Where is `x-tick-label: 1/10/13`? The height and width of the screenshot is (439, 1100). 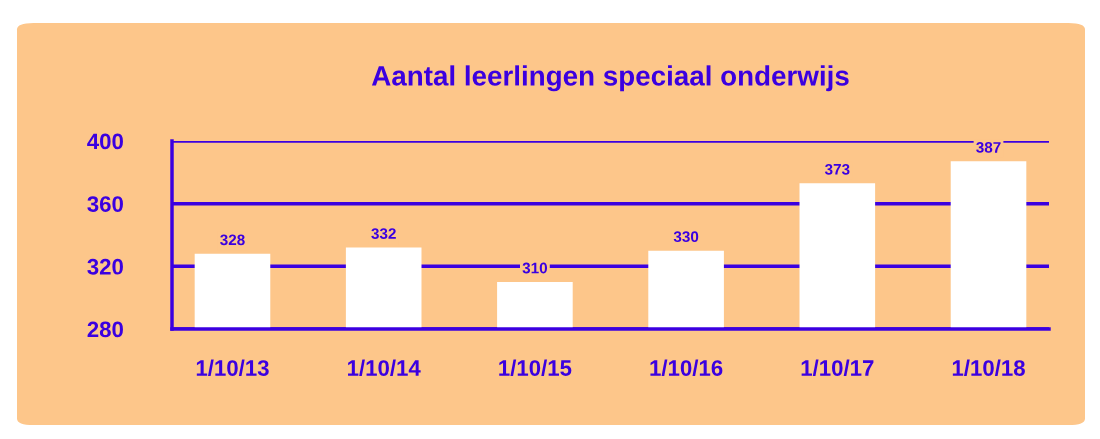
x-tick-label: 1/10/13 is located at coordinates (232, 368).